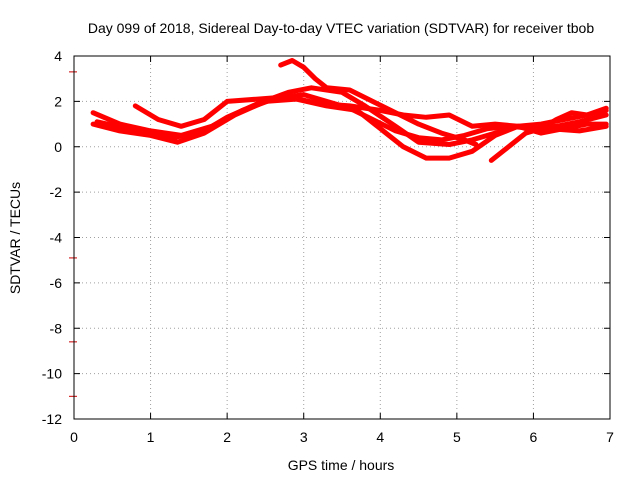 The image size is (640, 480). What do you see at coordinates (56, 192) in the screenshot?
I see `y-tick-label: -2` at bounding box center [56, 192].